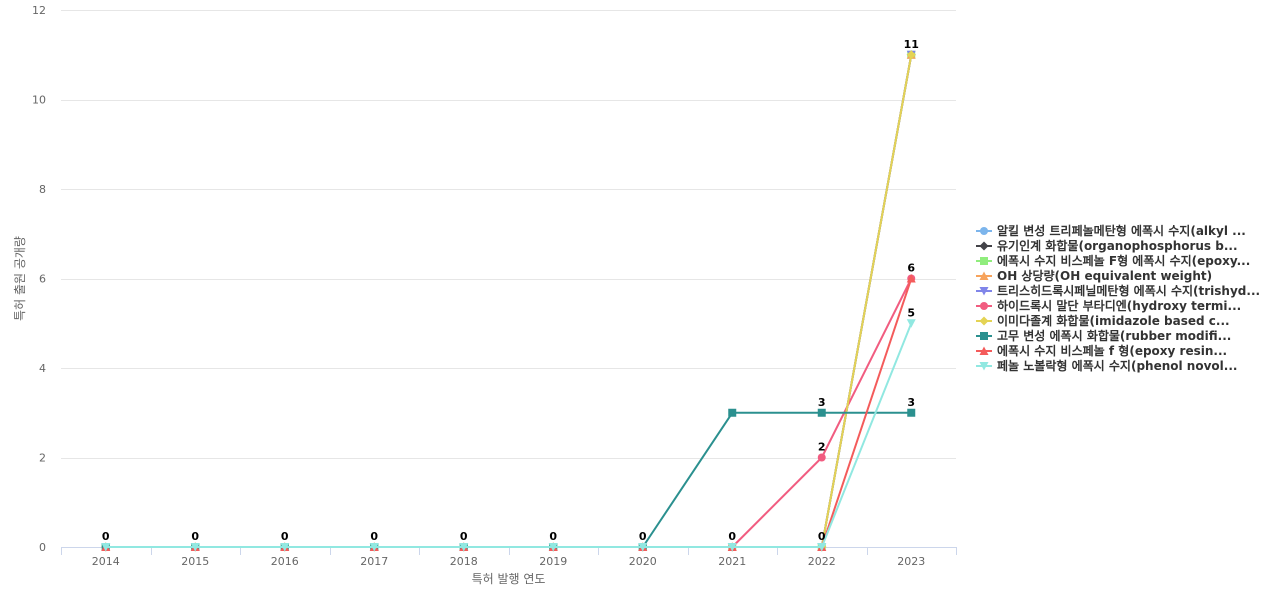  Describe the element at coordinates (509, 578) in the screenshot. I see `x-axis-title: 특허 발행 연도` at that location.